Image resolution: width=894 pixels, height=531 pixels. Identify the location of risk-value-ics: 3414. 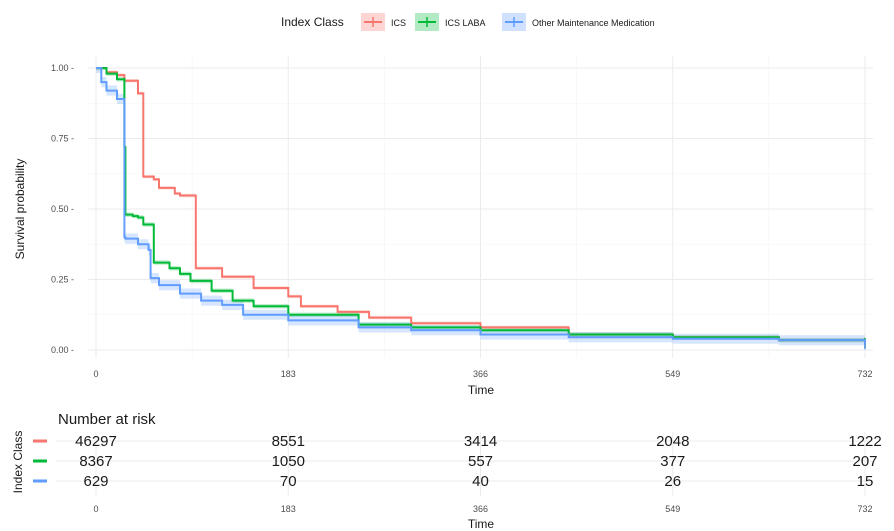
(480, 441).